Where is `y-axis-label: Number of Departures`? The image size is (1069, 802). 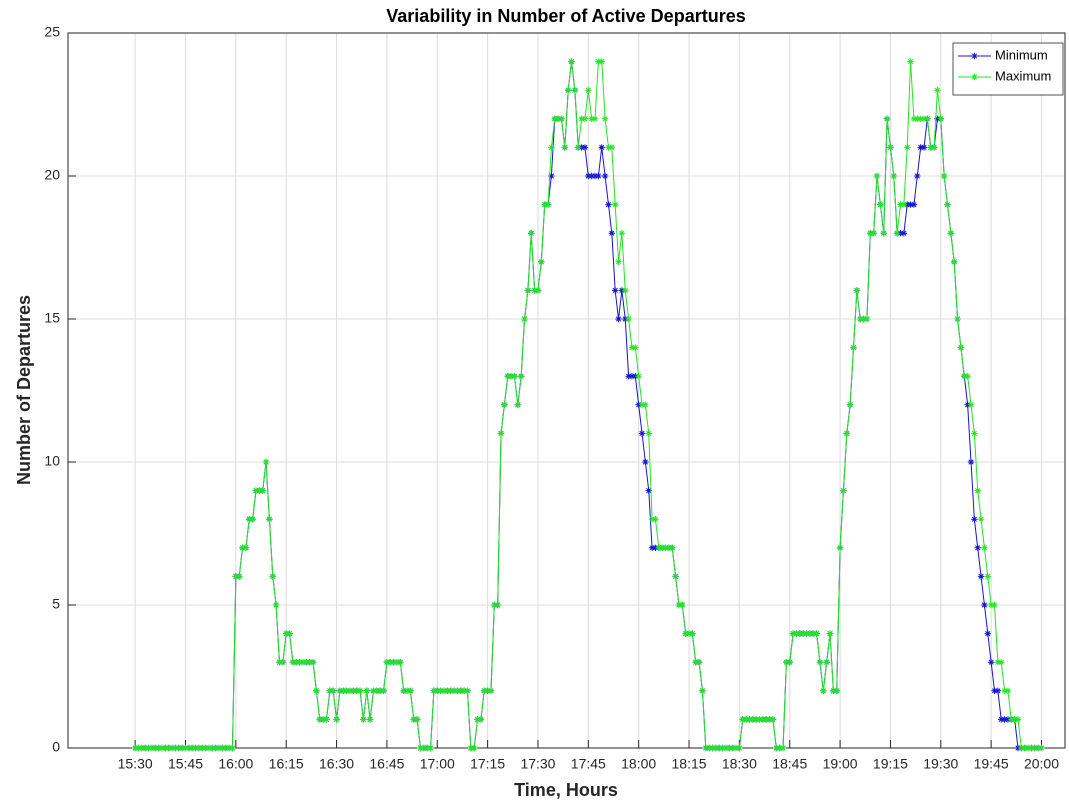 y-axis-label: Number of Departures is located at coordinates (24, 390).